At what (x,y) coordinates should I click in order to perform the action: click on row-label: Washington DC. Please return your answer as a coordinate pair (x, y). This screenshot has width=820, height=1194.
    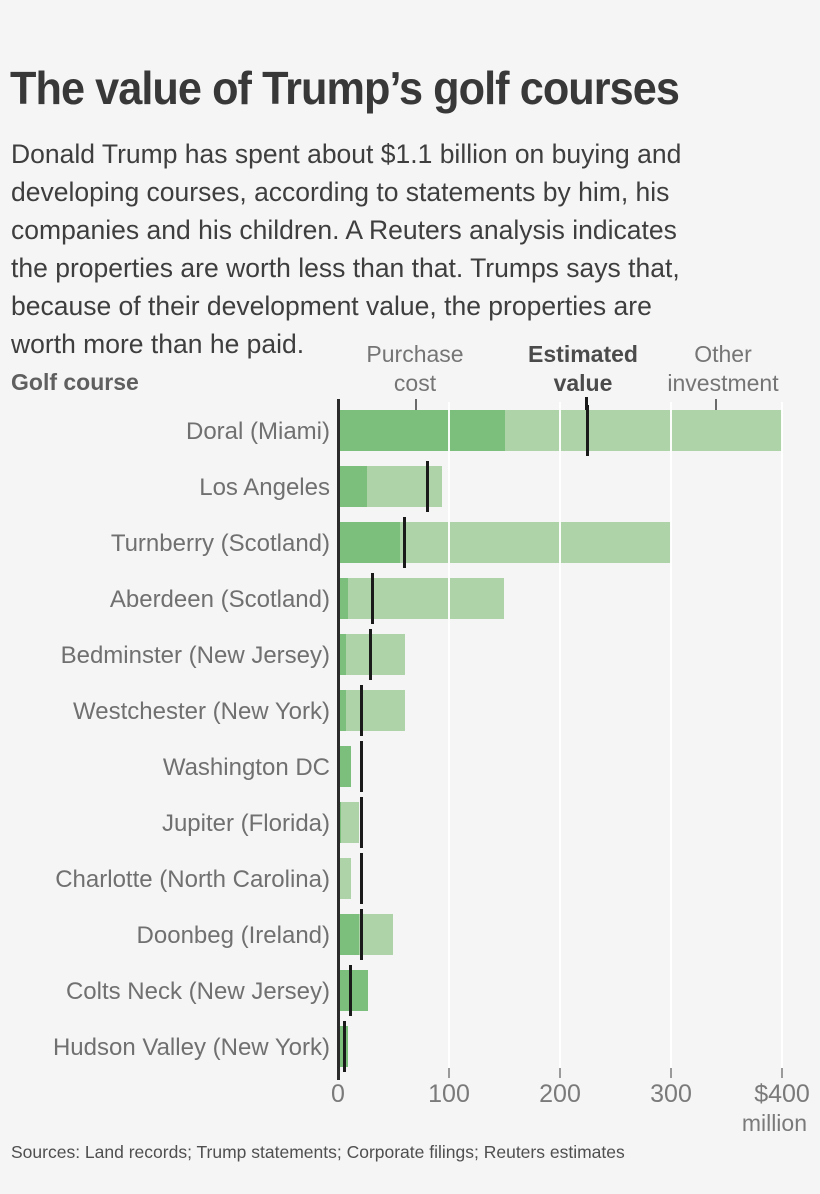
    Looking at the image, I should click on (246, 767).